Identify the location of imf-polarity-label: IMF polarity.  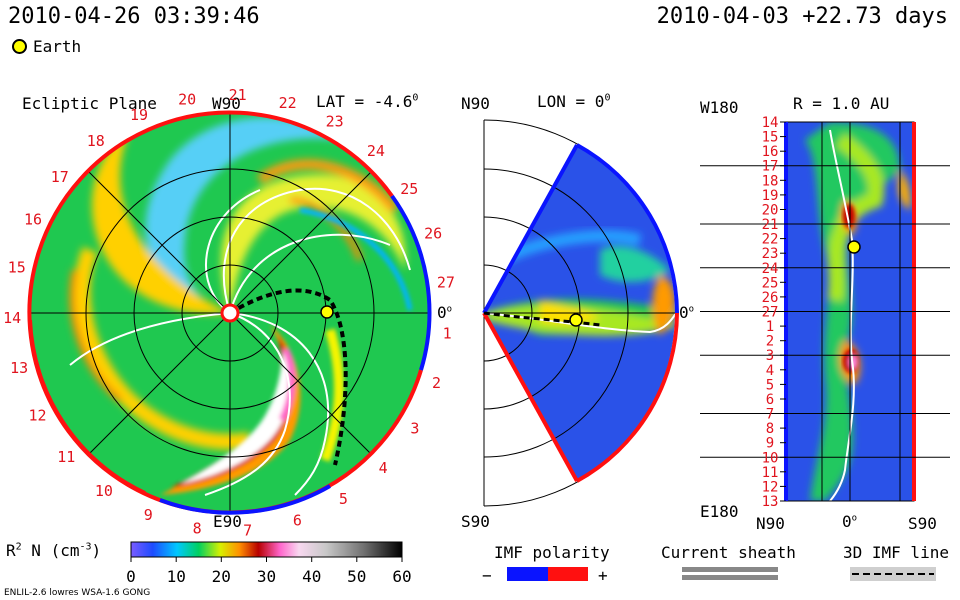
(552, 552).